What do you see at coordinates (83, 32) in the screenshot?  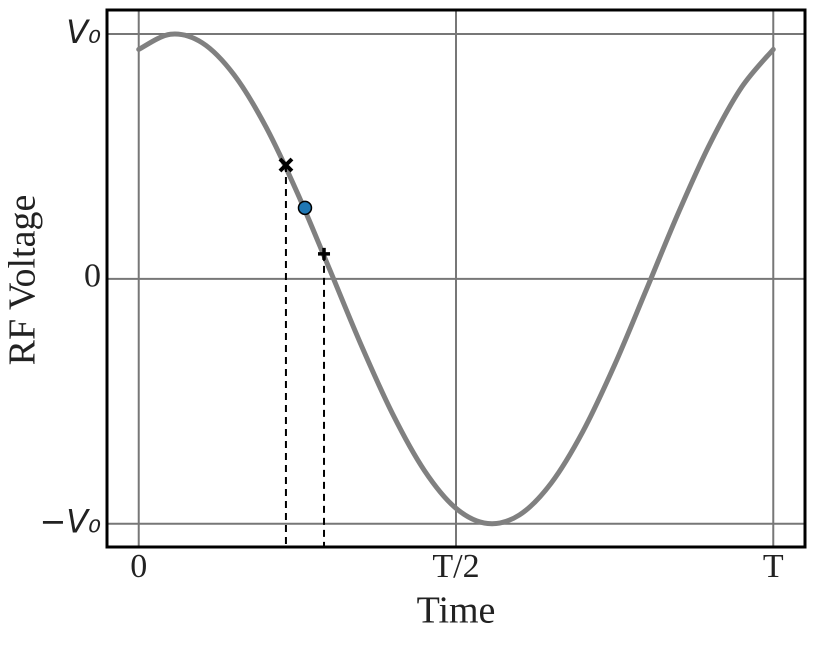 I see `y-tick-label: V₀` at bounding box center [83, 32].